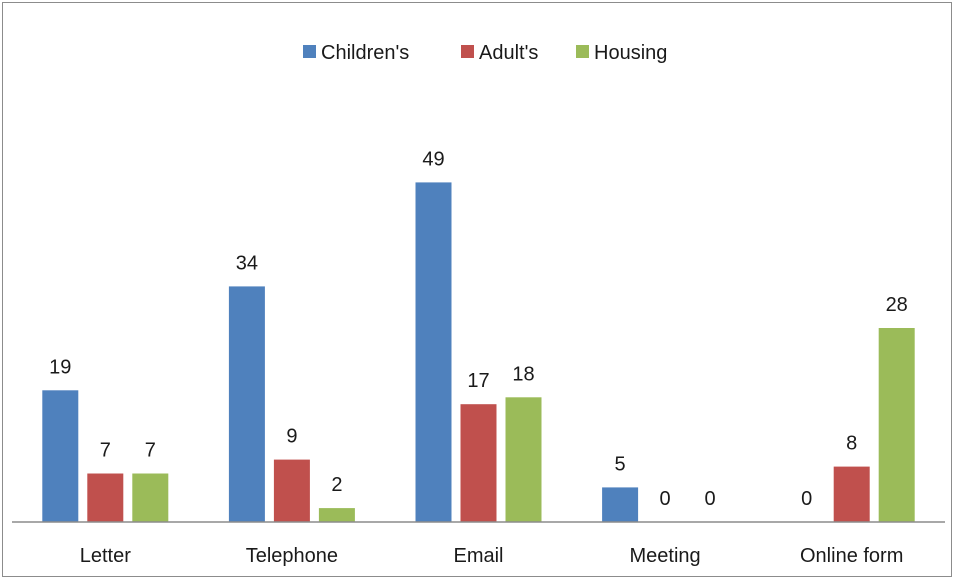  I want to click on legend: Children's Adult's Housing, so click(485, 53).